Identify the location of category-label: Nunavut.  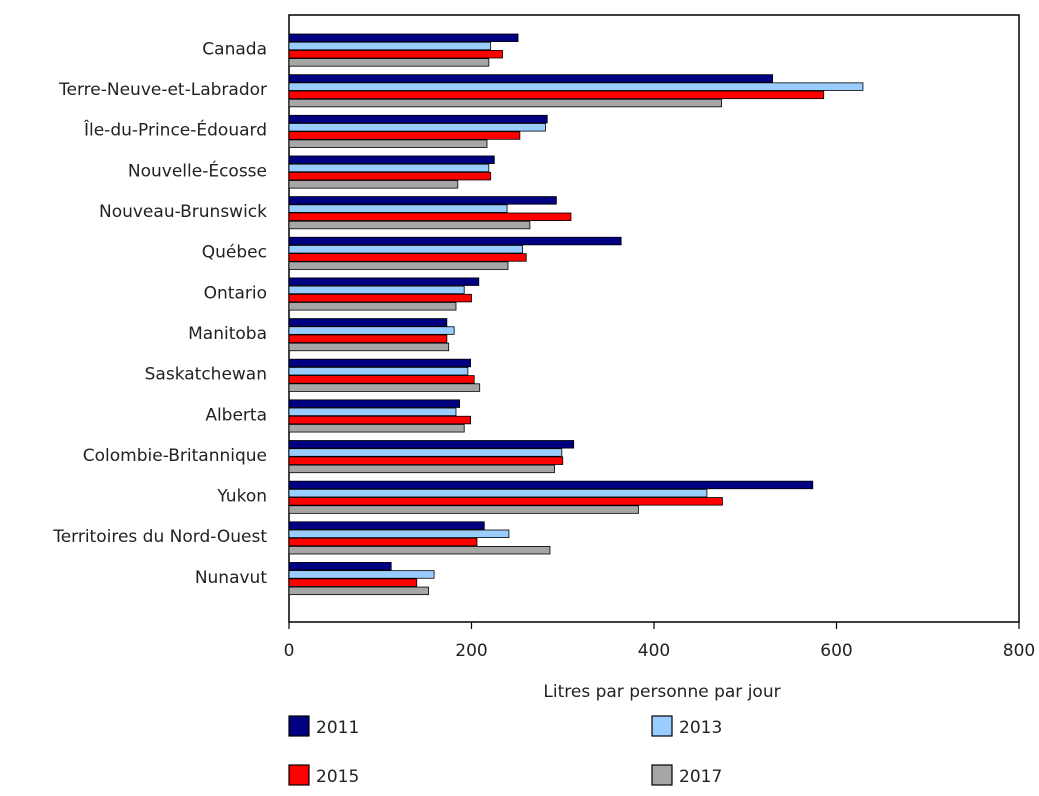
(231, 578).